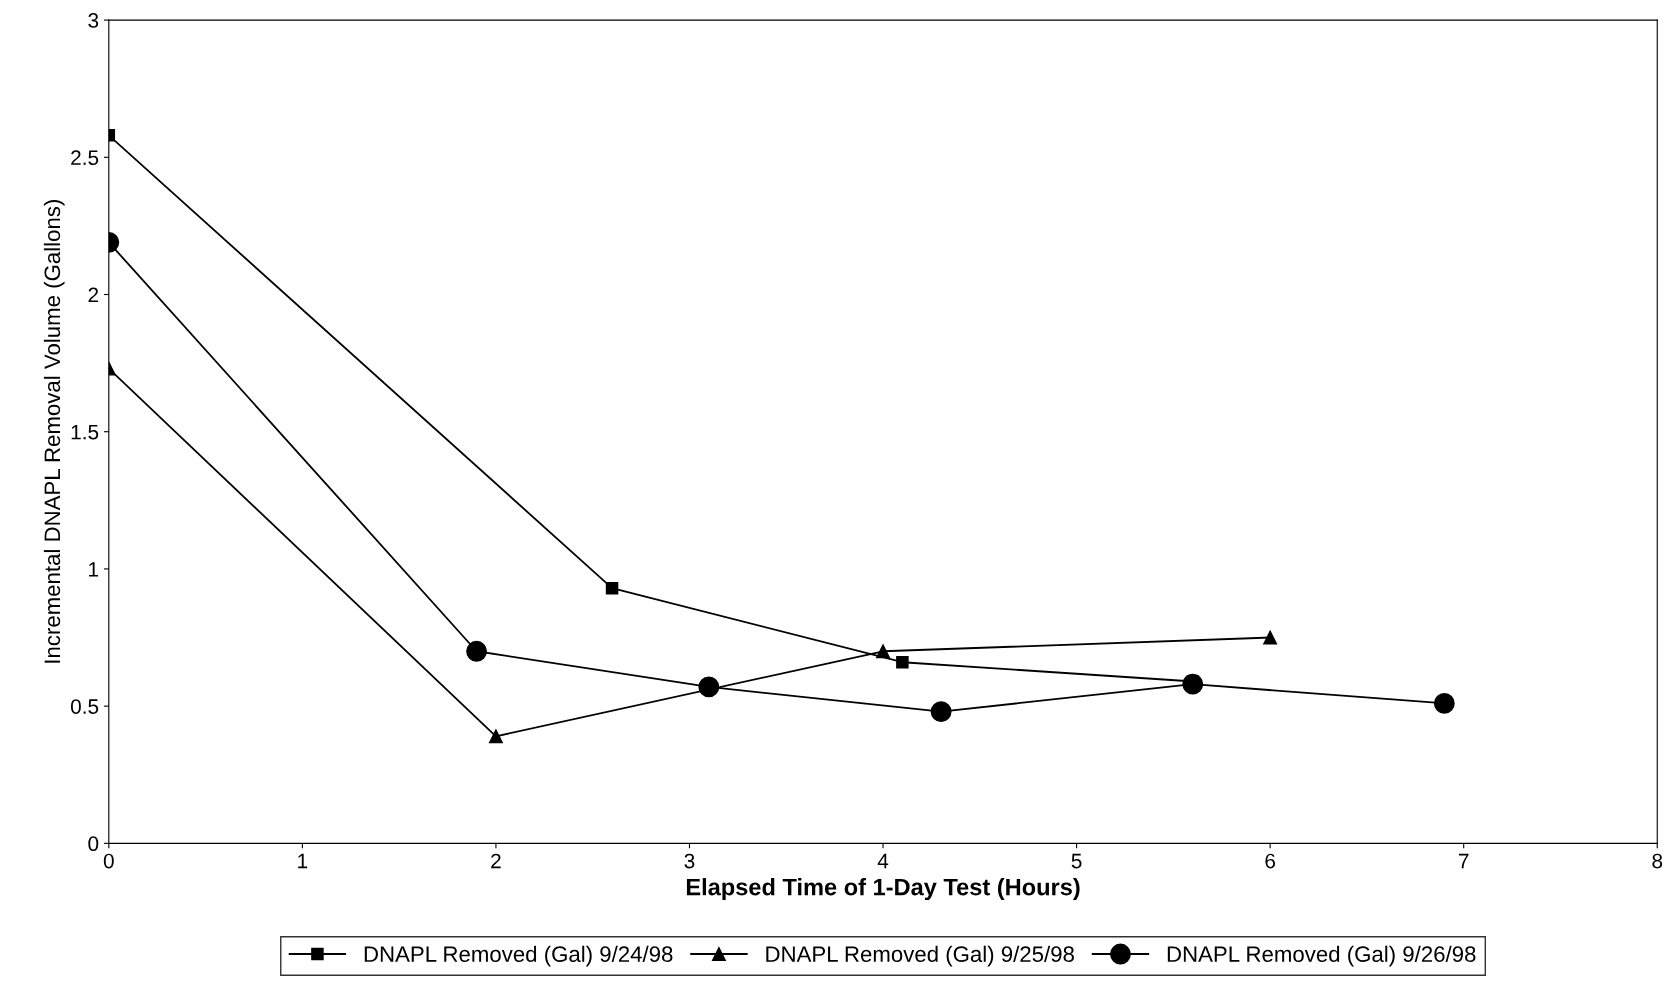 The image size is (1674, 1004). Describe the element at coordinates (496, 861) in the screenshot. I see `x-tick-label: 2` at that location.